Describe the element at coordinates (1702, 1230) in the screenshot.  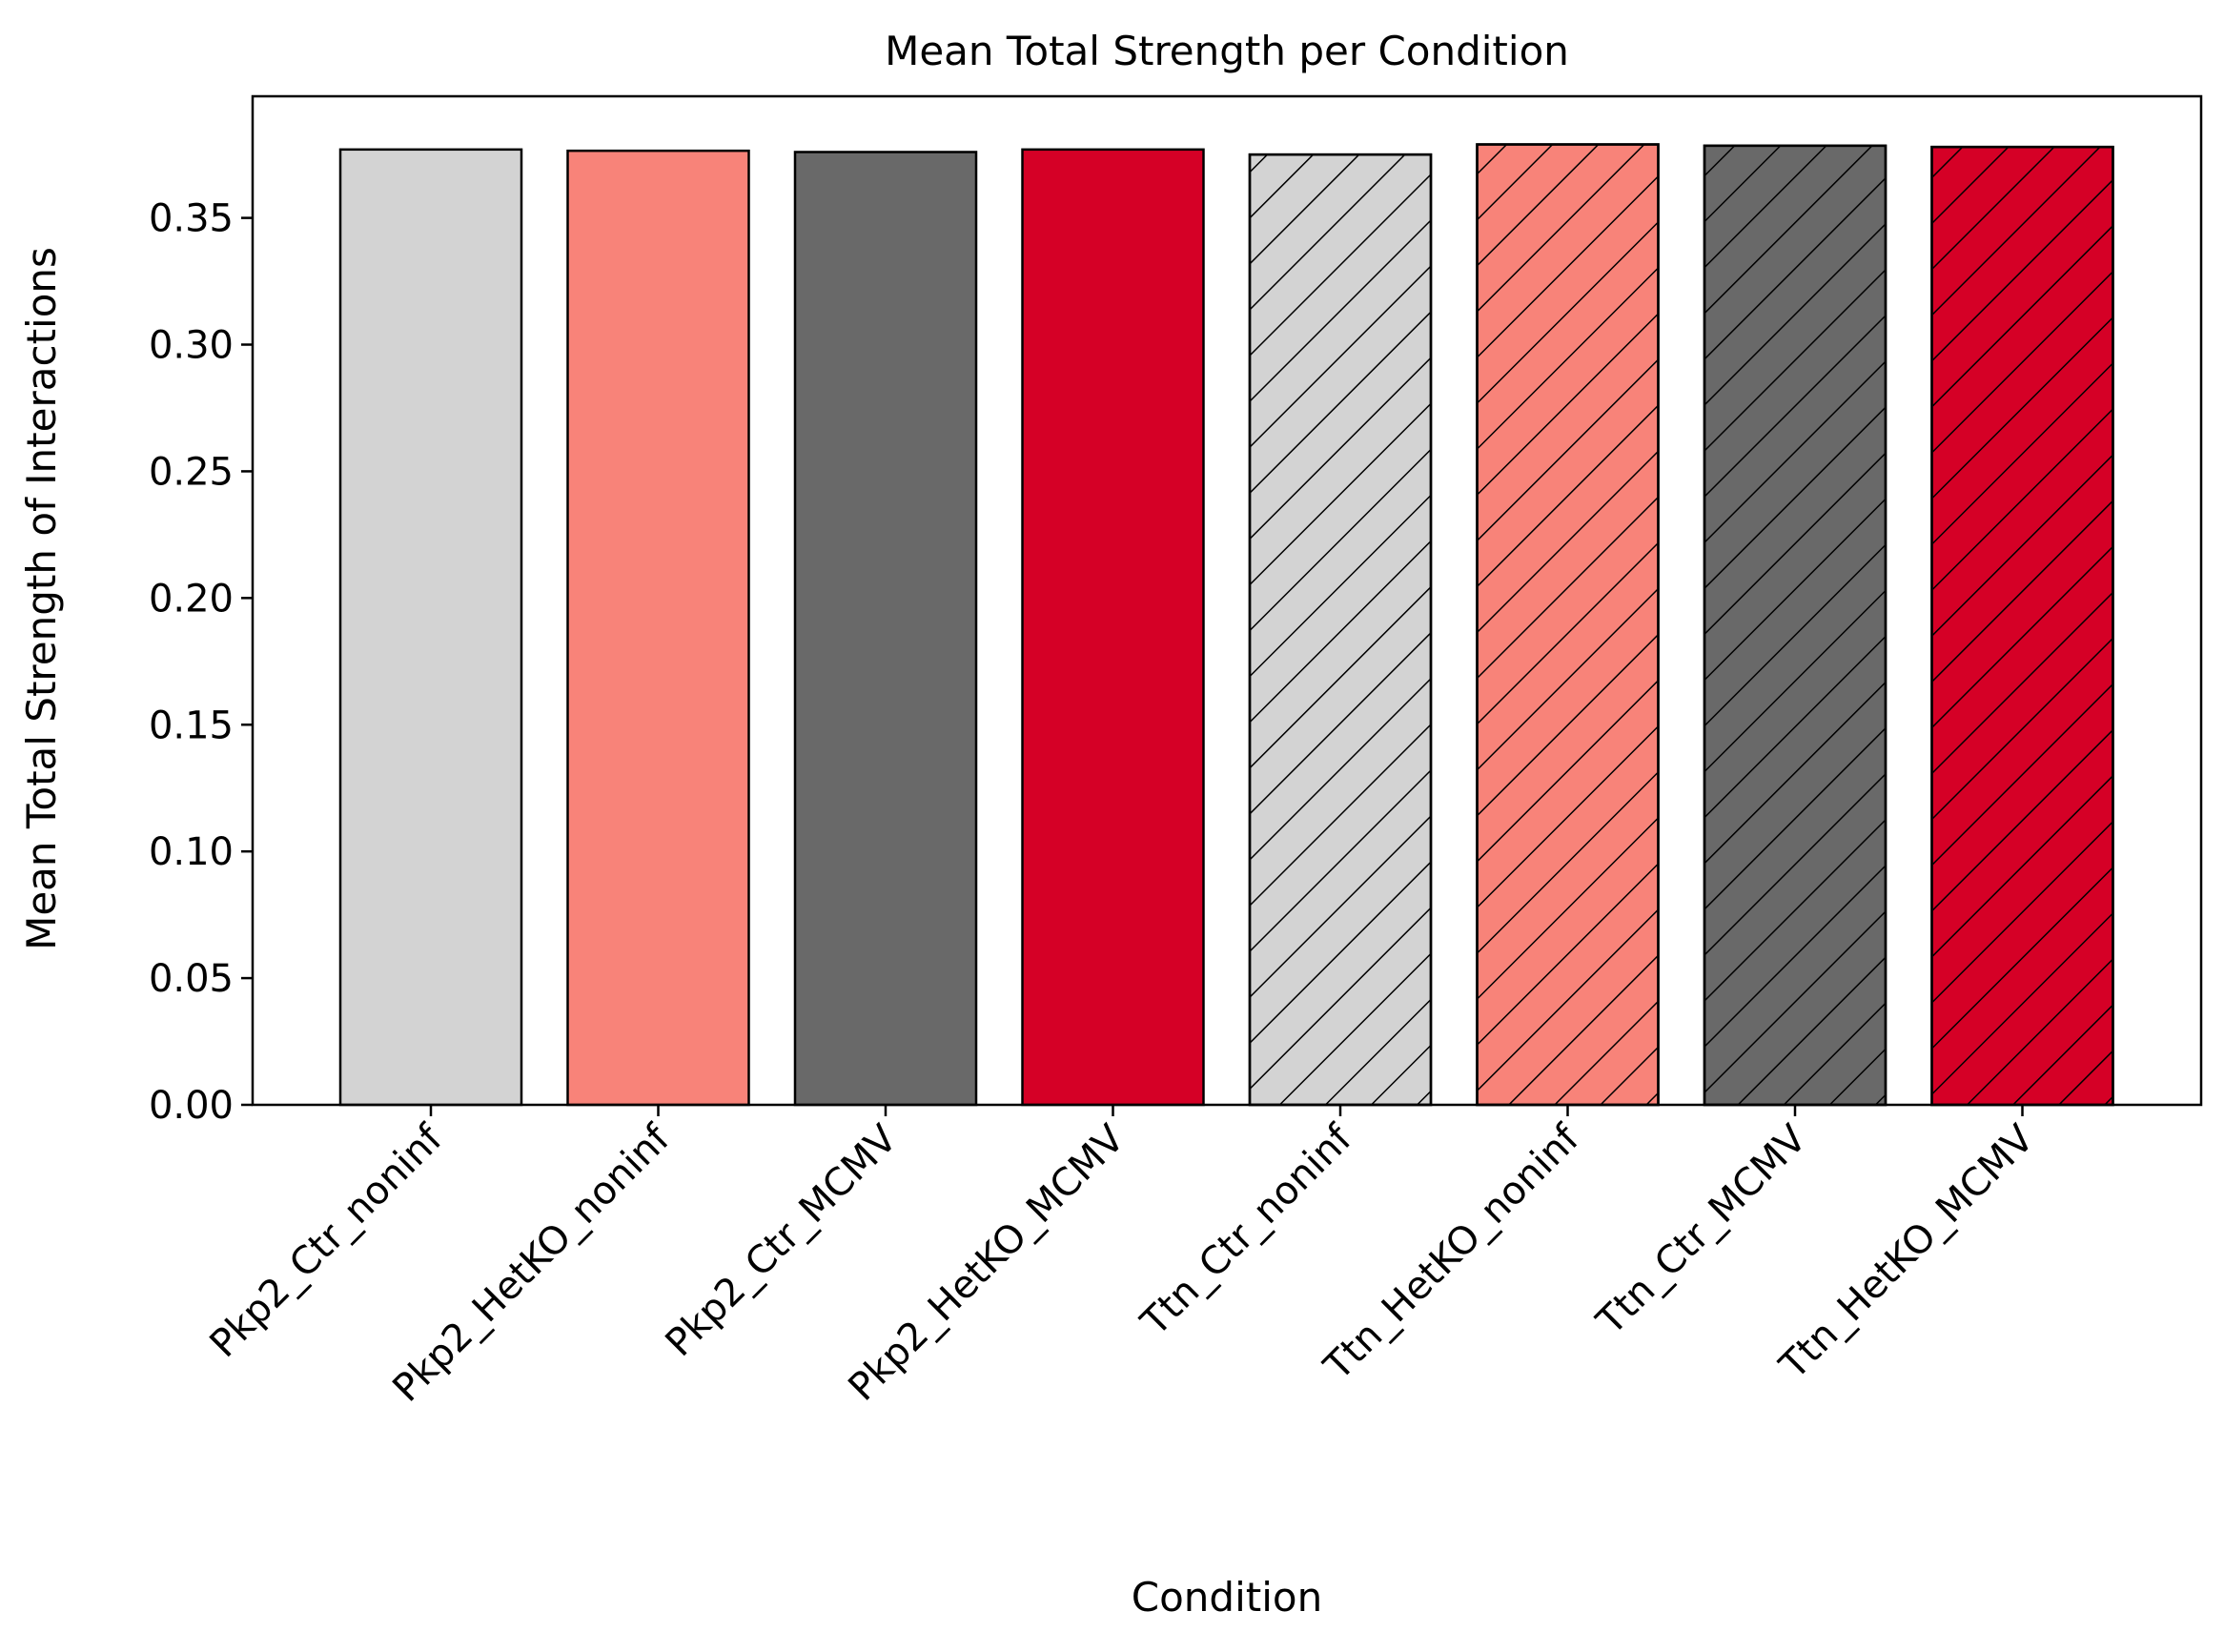
I see `x-tick-label: Ttn_Ctr_MCMV` at that location.